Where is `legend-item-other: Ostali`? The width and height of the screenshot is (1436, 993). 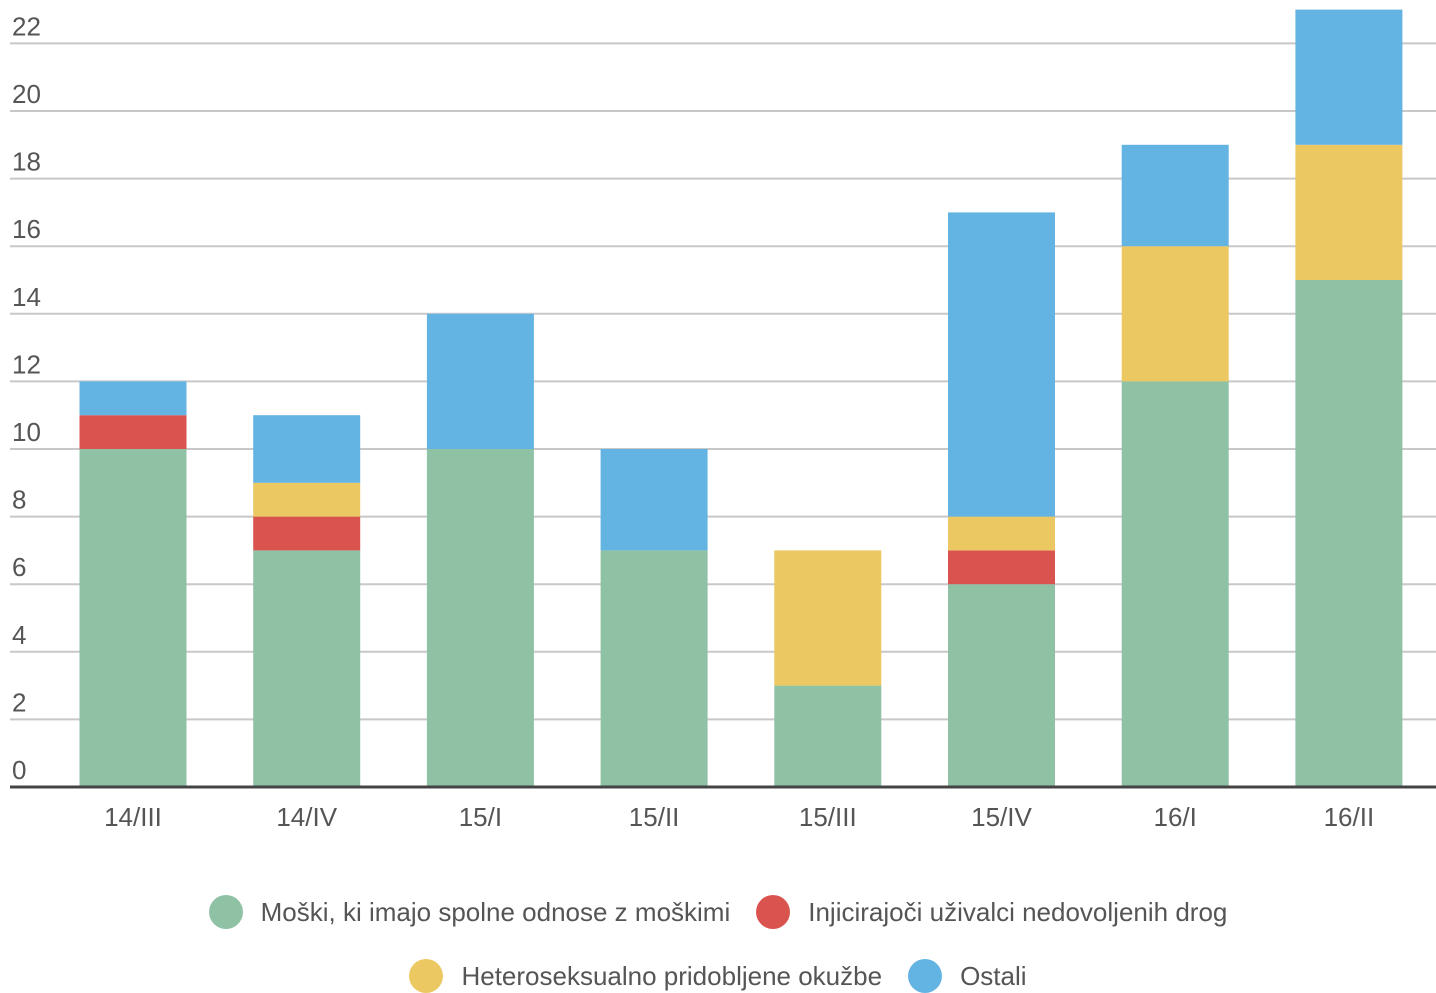
legend-item-other: Ostali is located at coordinates (967, 976).